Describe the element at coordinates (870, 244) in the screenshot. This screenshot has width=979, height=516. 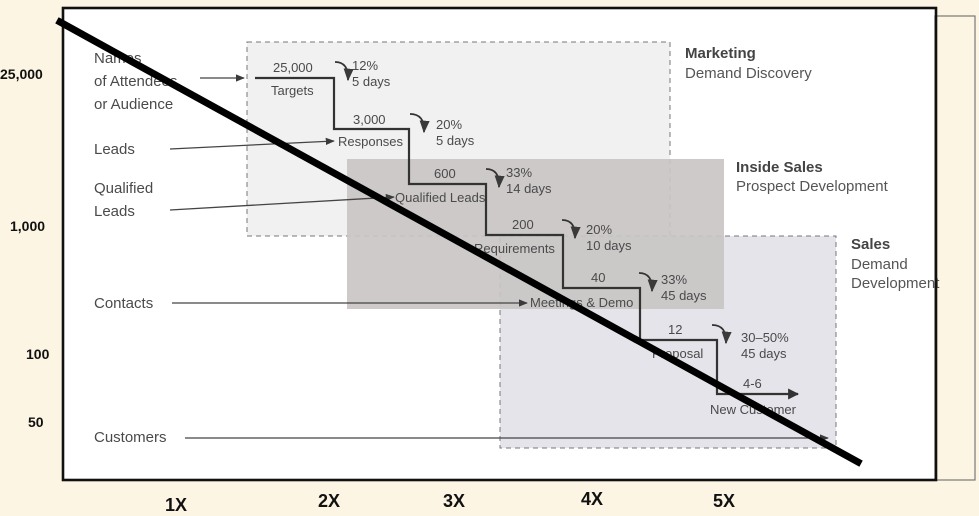
I see `sales-title: Sales` at that location.